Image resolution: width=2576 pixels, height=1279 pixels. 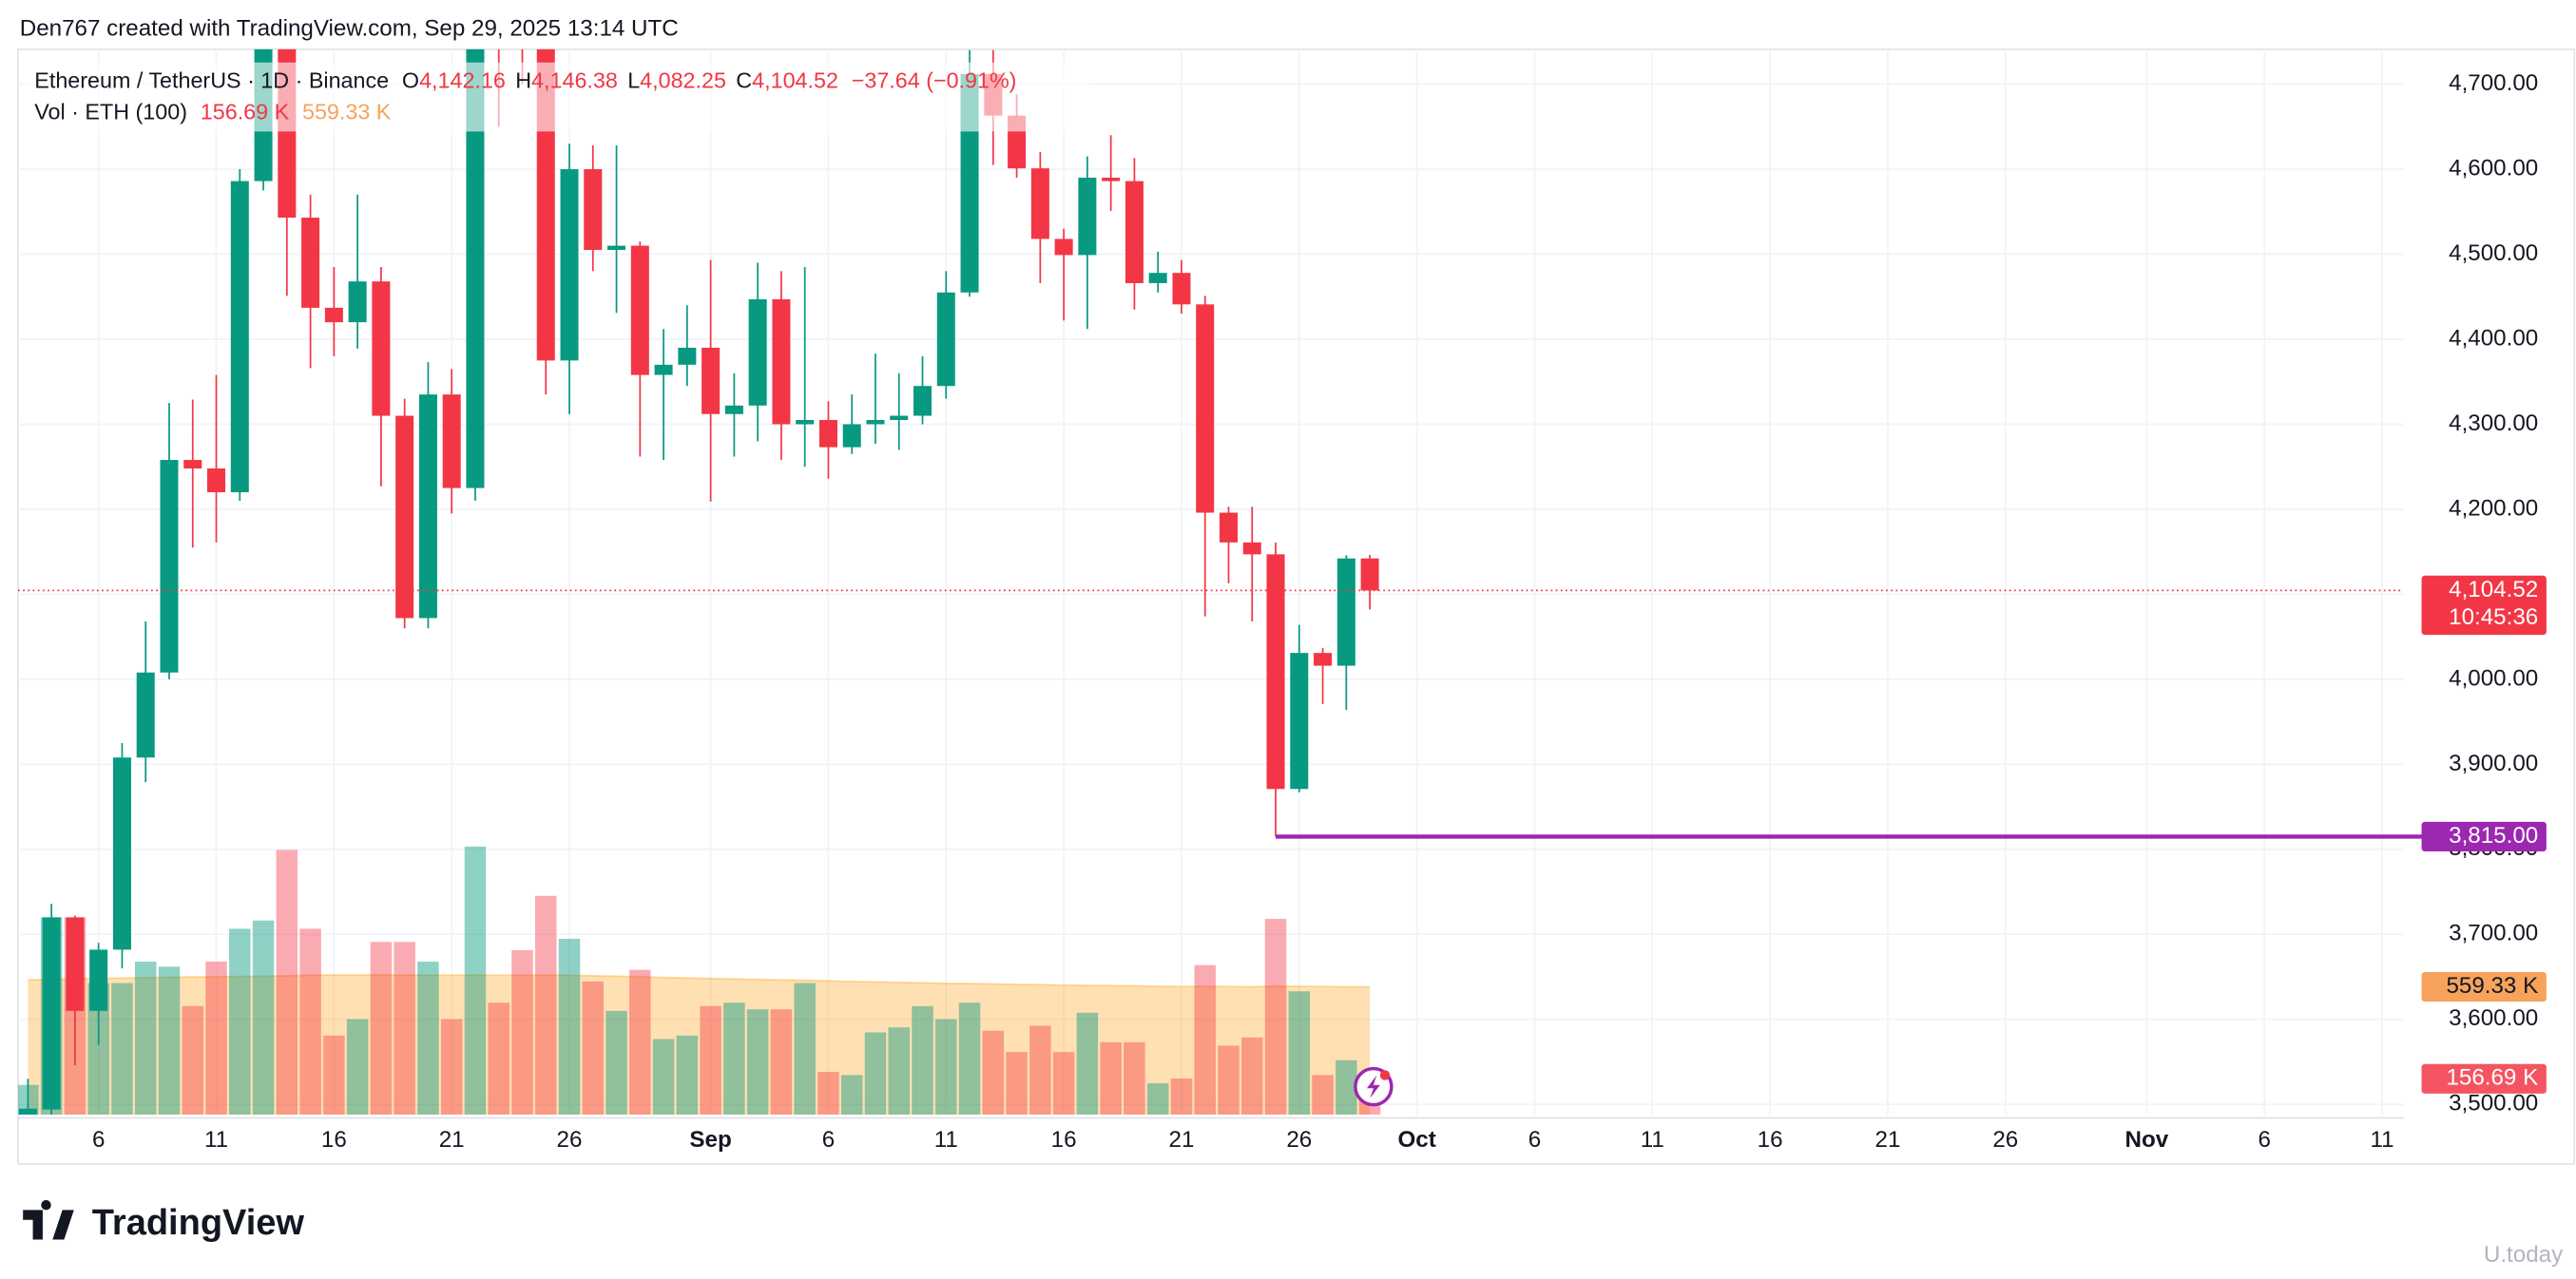 What do you see at coordinates (2494, 589) in the screenshot?
I see `last-price-label: 4,104.52` at bounding box center [2494, 589].